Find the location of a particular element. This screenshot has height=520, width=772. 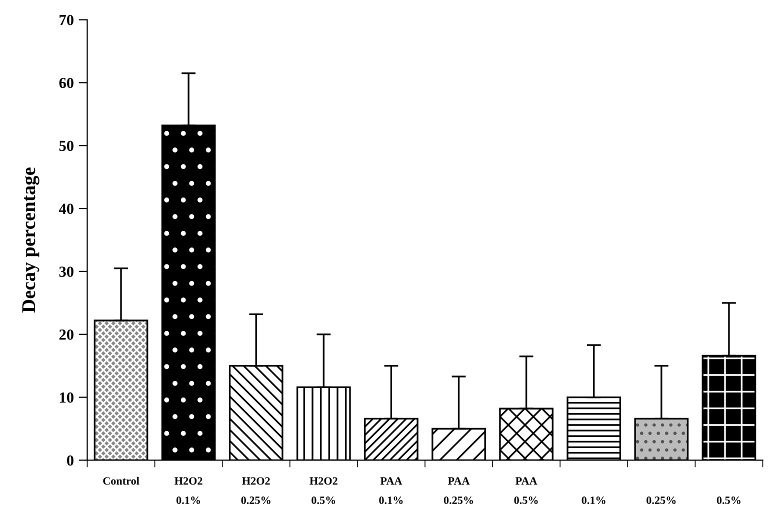

y-tick-label: 50 is located at coordinates (66, 146).